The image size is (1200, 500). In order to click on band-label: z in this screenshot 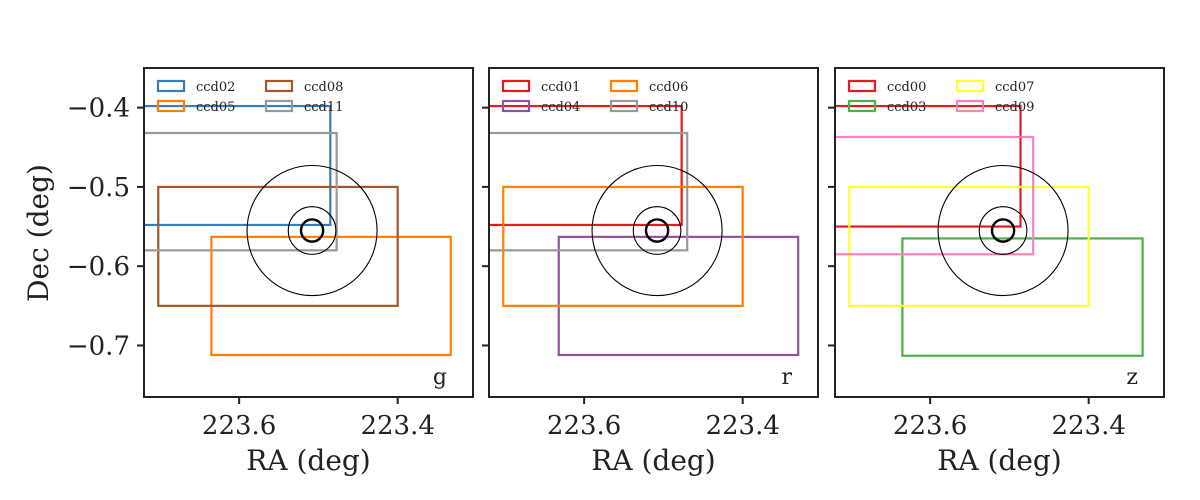, I will do `click(1132, 377)`.